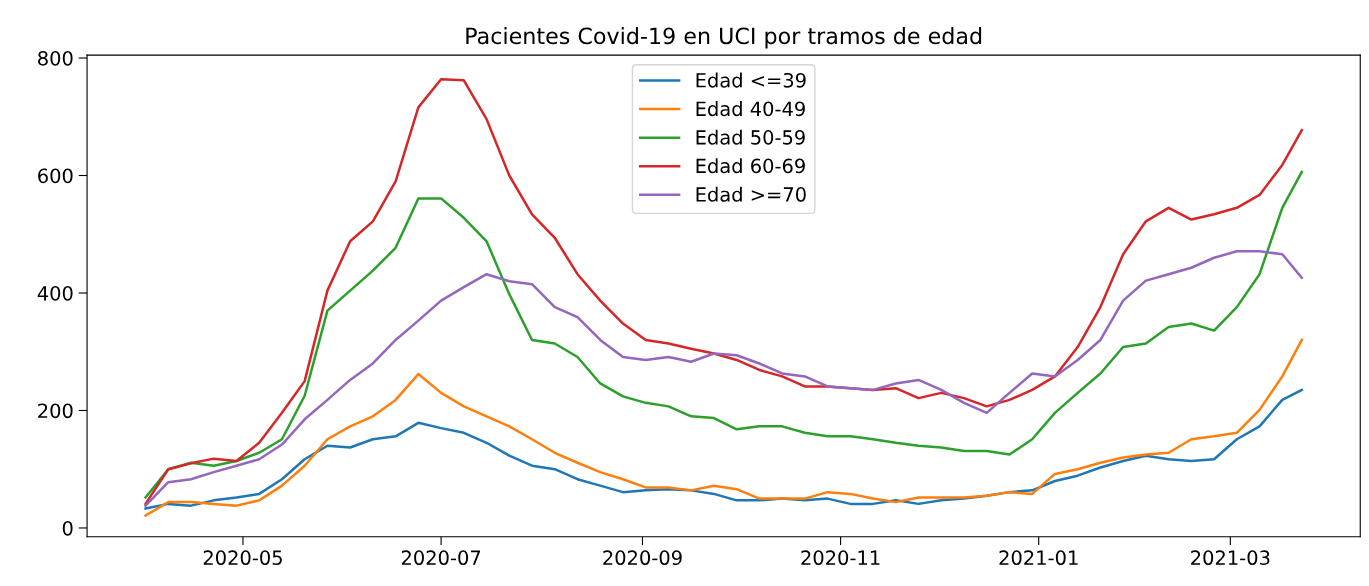  What do you see at coordinates (55, 58) in the screenshot?
I see `y-tick-label: 800` at bounding box center [55, 58].